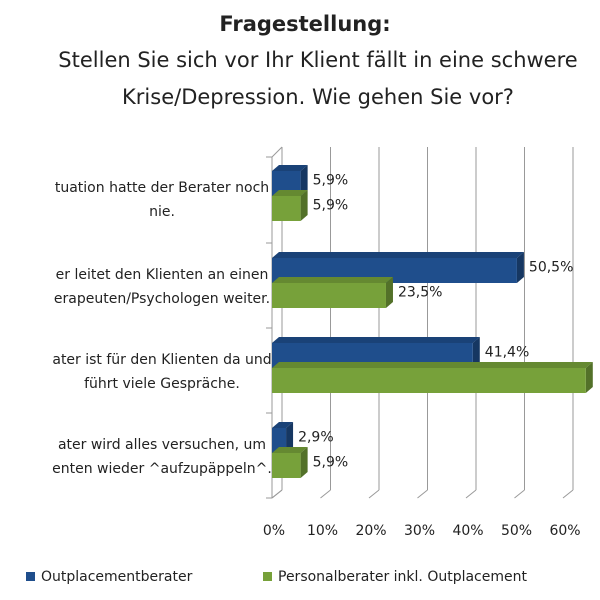 The width and height of the screenshot is (600, 600). What do you see at coordinates (370, 531) in the screenshot?
I see `x-tick-label: 20%` at bounding box center [370, 531].